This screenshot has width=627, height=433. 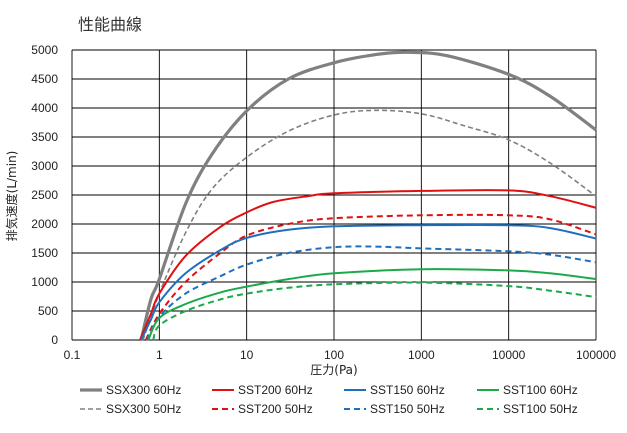 I want to click on x-tick-label: 100, so click(x=334, y=355).